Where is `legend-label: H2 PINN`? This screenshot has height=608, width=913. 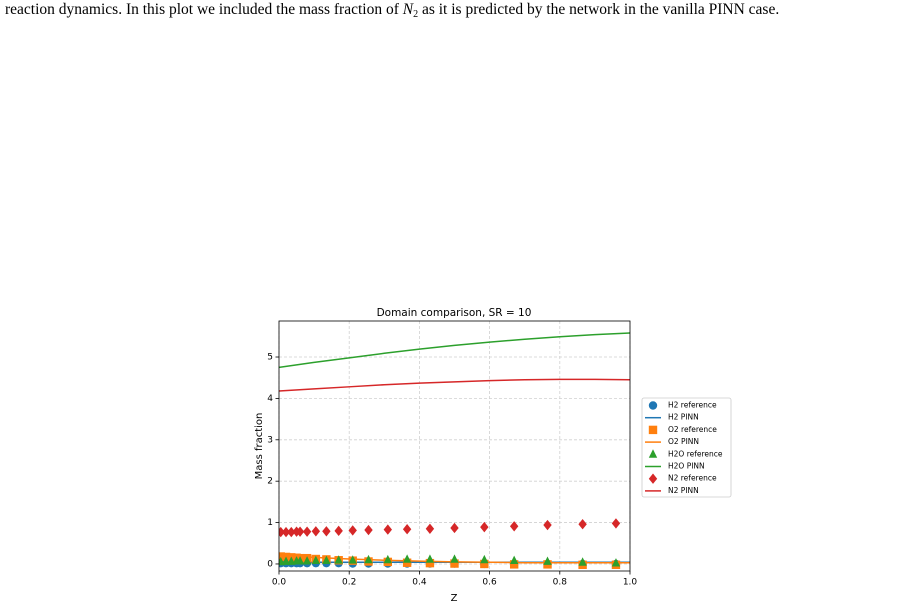 legend-label: H2 PINN is located at coordinates (683, 417).